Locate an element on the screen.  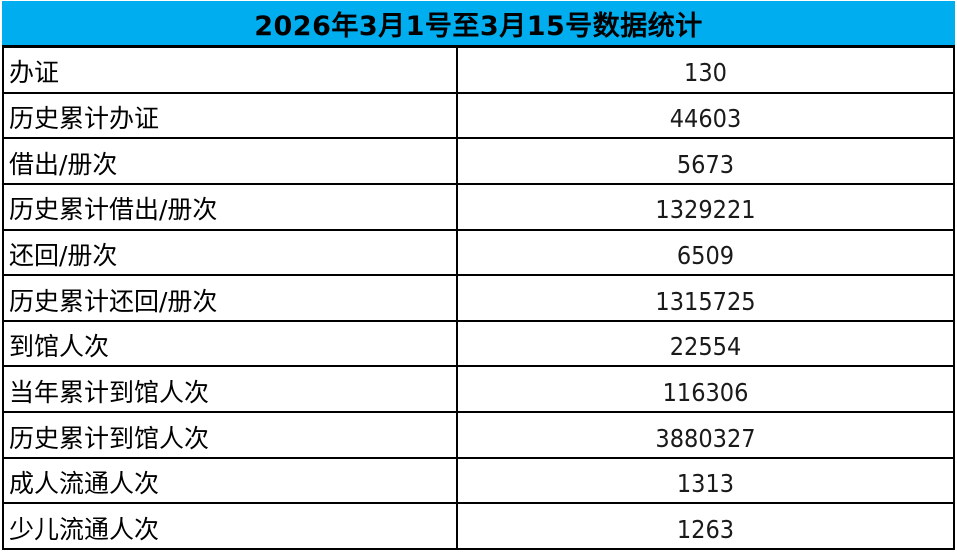
table-row: 借出/册次 5673 is located at coordinates (478, 162).